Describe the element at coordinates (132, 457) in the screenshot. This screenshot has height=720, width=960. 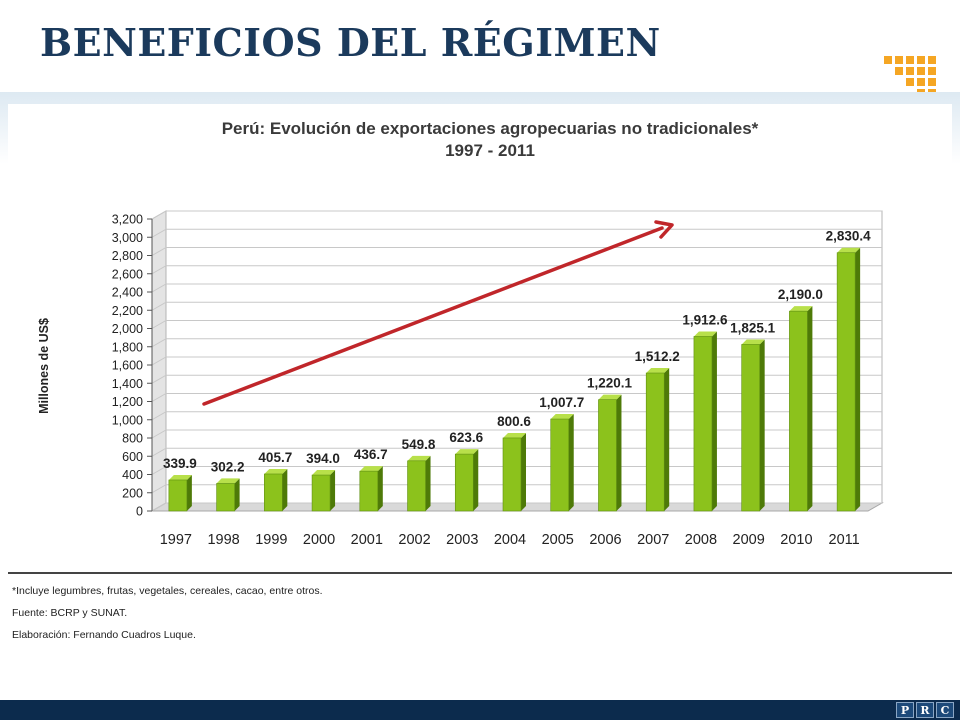
I see `y-tick-label: 600` at that location.